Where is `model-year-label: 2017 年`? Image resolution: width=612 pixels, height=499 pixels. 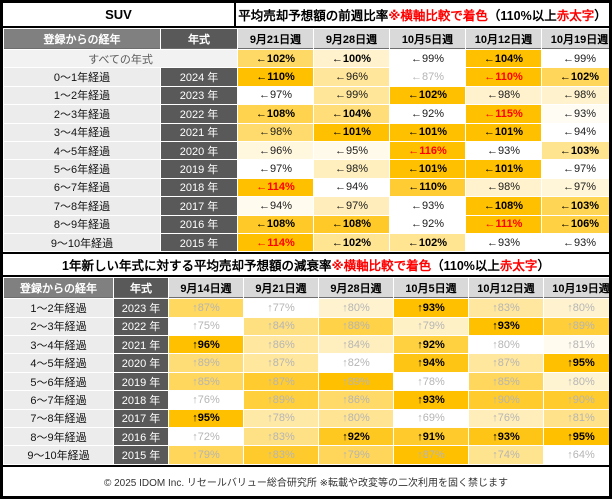 model-year-label: 2017 年 is located at coordinates (199, 206).